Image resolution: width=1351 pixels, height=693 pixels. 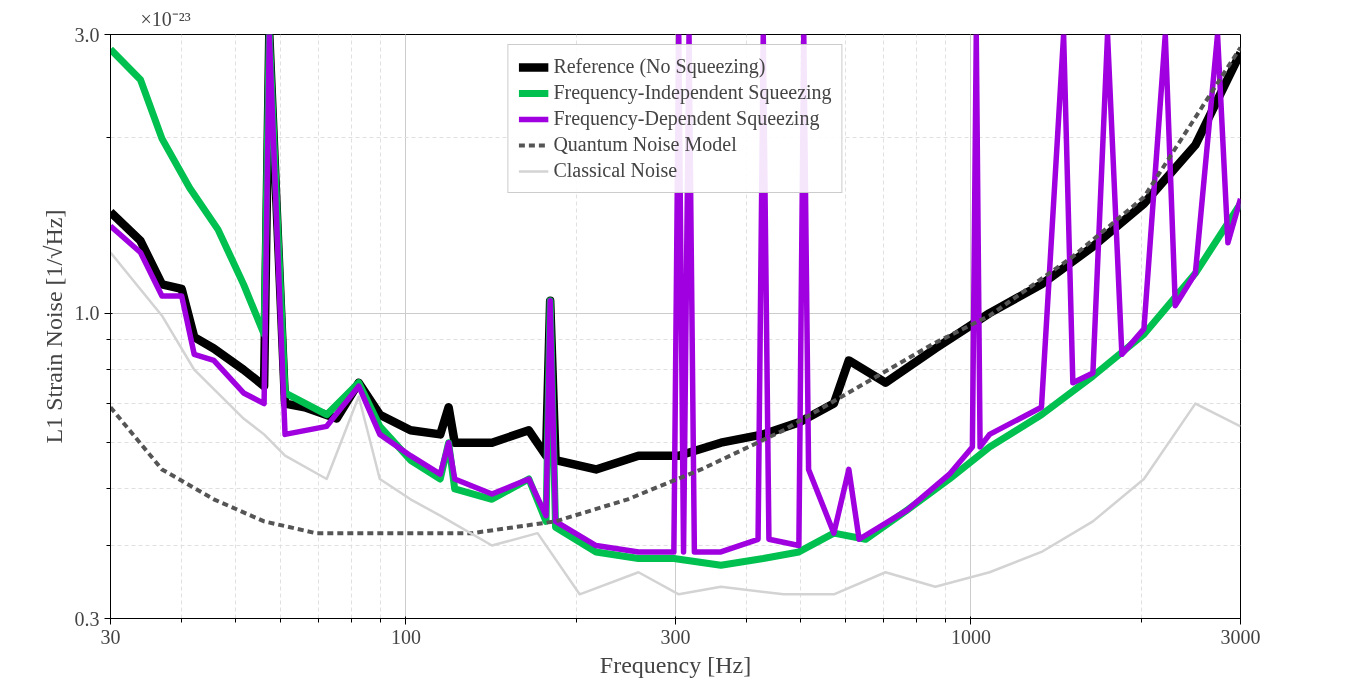 I want to click on y-tick-label: 3.0, so click(x=87, y=34).